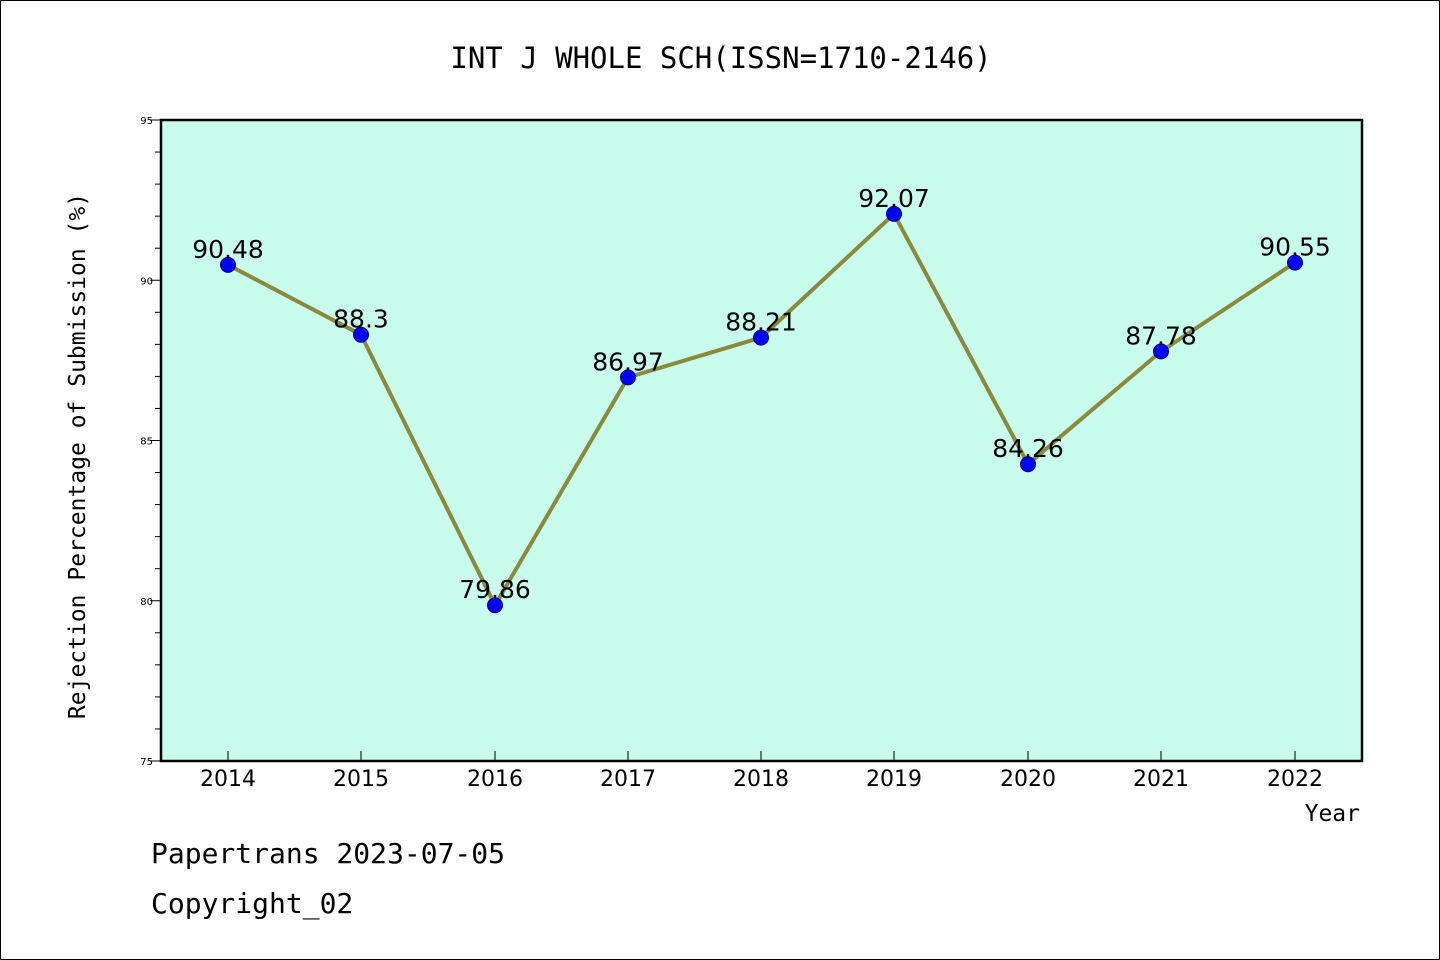  Describe the element at coordinates (1295, 779) in the screenshot. I see `x-tick-label: 2022` at that location.